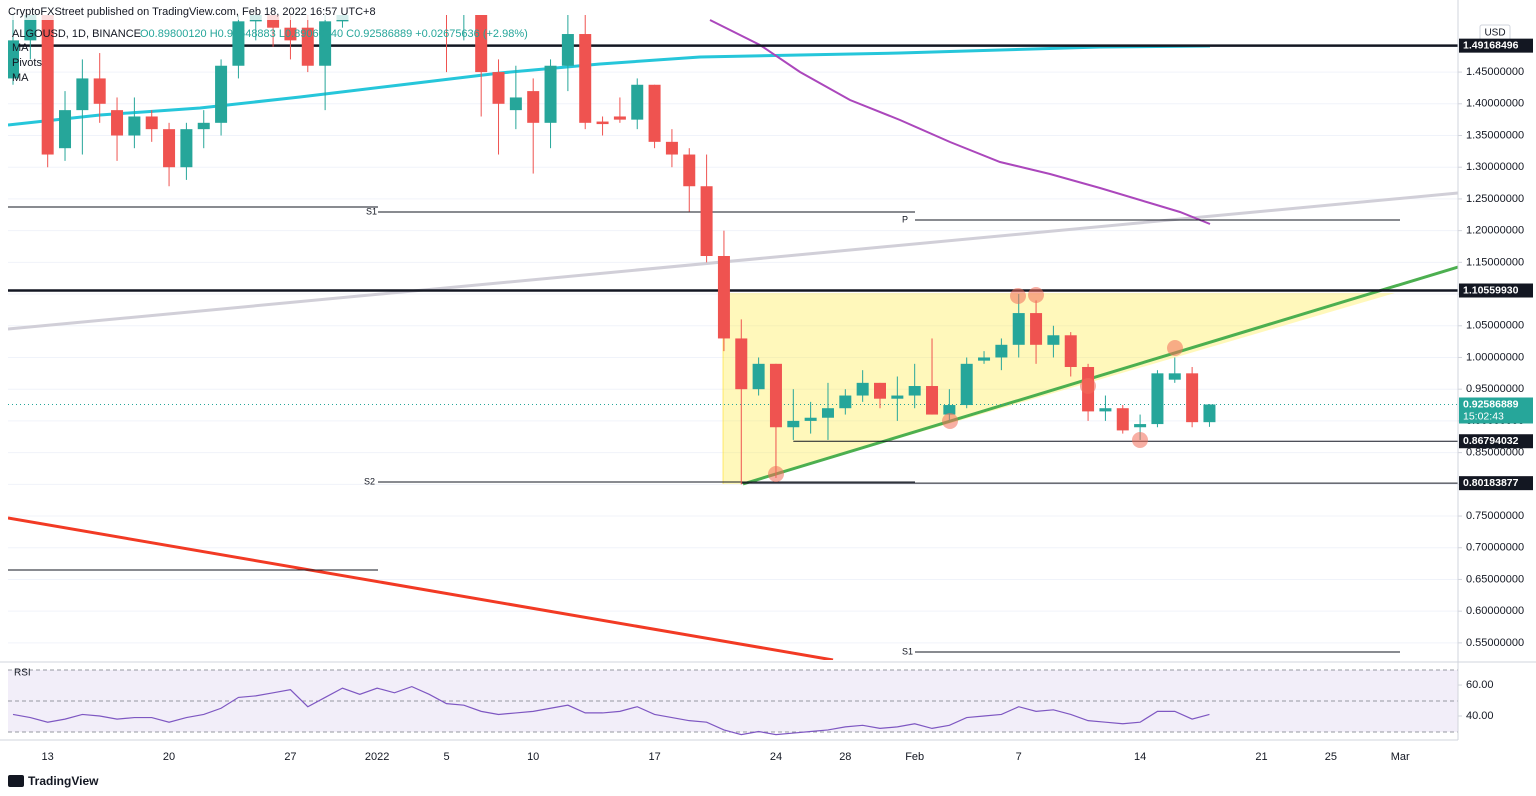 The image size is (1536, 796). Describe the element at coordinates (914, 757) in the screenshot. I see `x-tick-label: Feb` at that location.